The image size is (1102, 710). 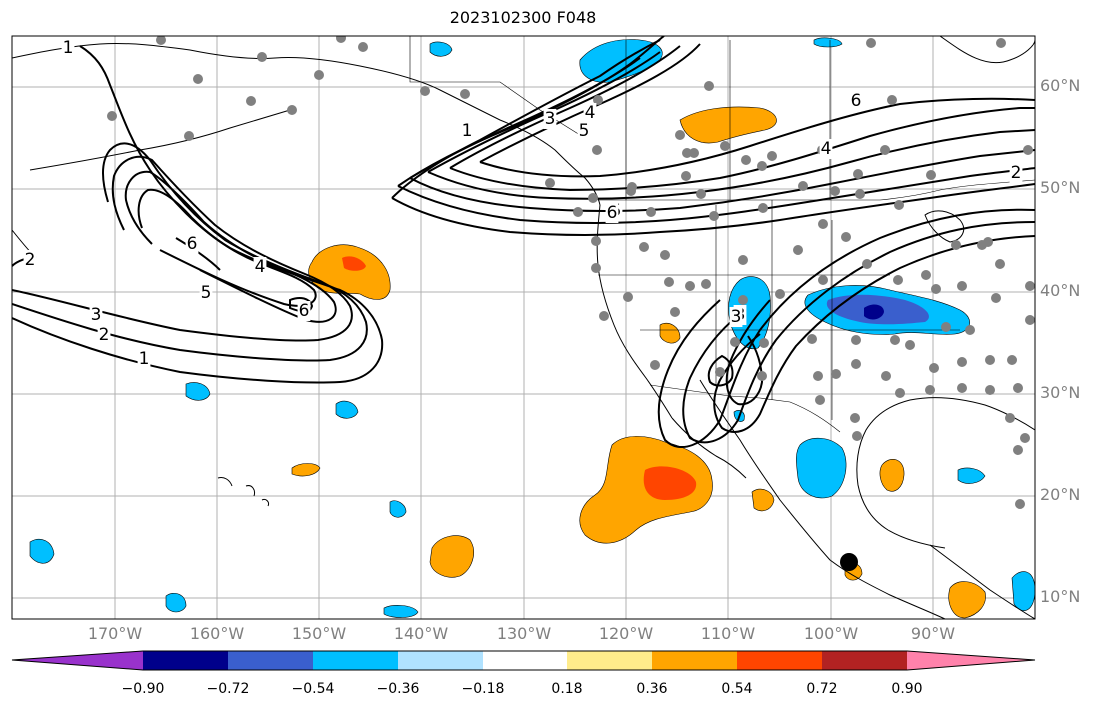 What do you see at coordinates (728, 633) in the screenshot?
I see `lon-label: 110°W` at bounding box center [728, 633].